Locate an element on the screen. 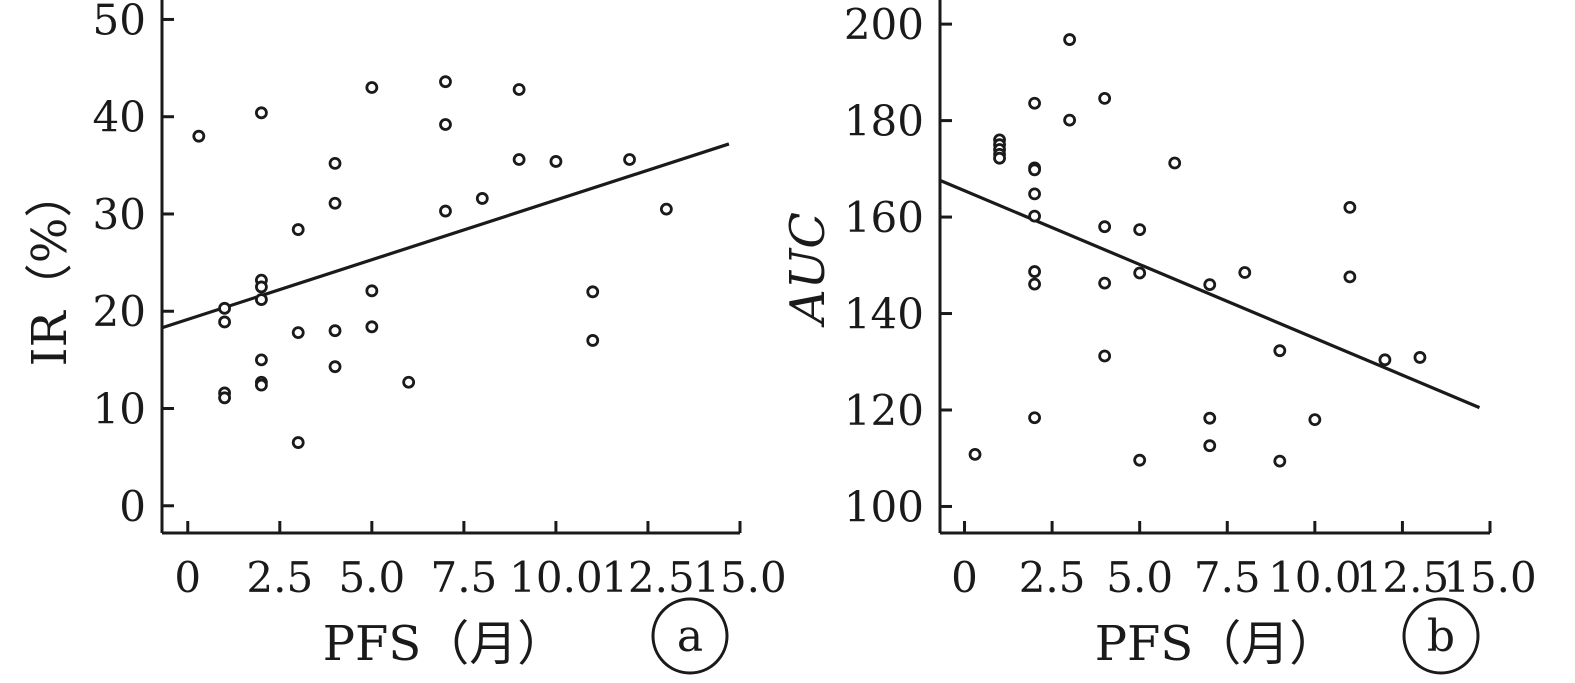  panel-b-x-tick-label: 12.5 is located at coordinates (1403, 577).